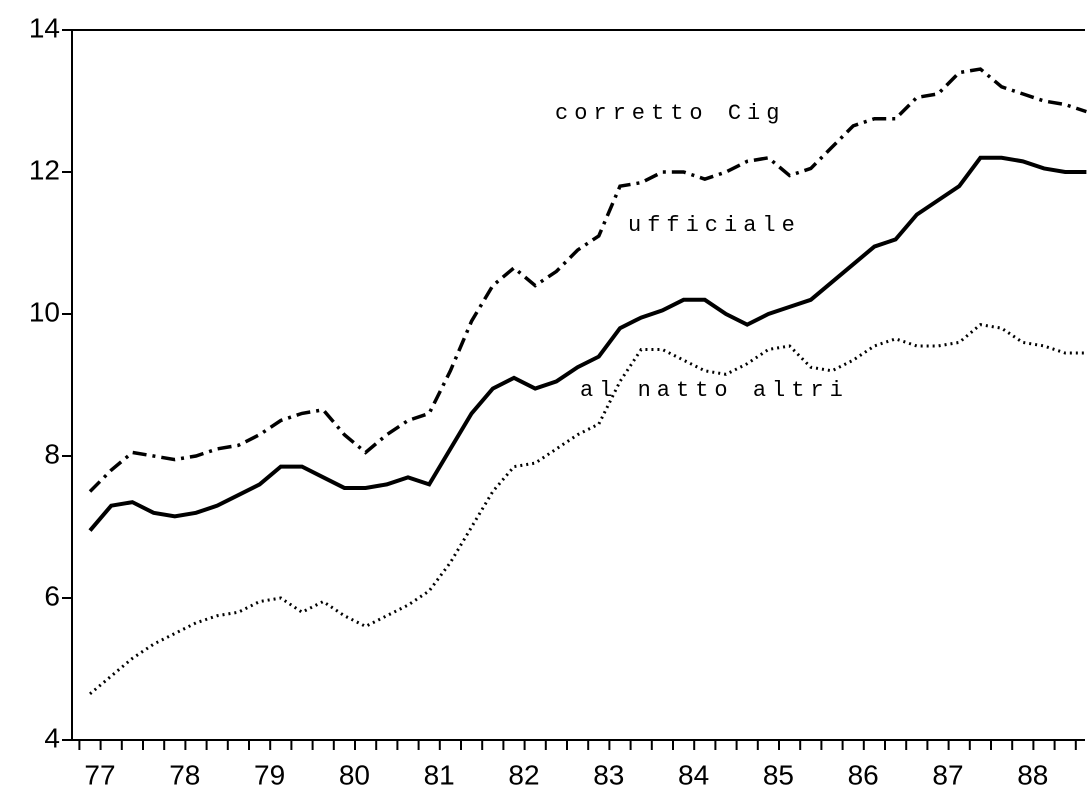 The width and height of the screenshot is (1089, 799). What do you see at coordinates (863, 774) in the screenshot?
I see `x-tick-label: 86` at bounding box center [863, 774].